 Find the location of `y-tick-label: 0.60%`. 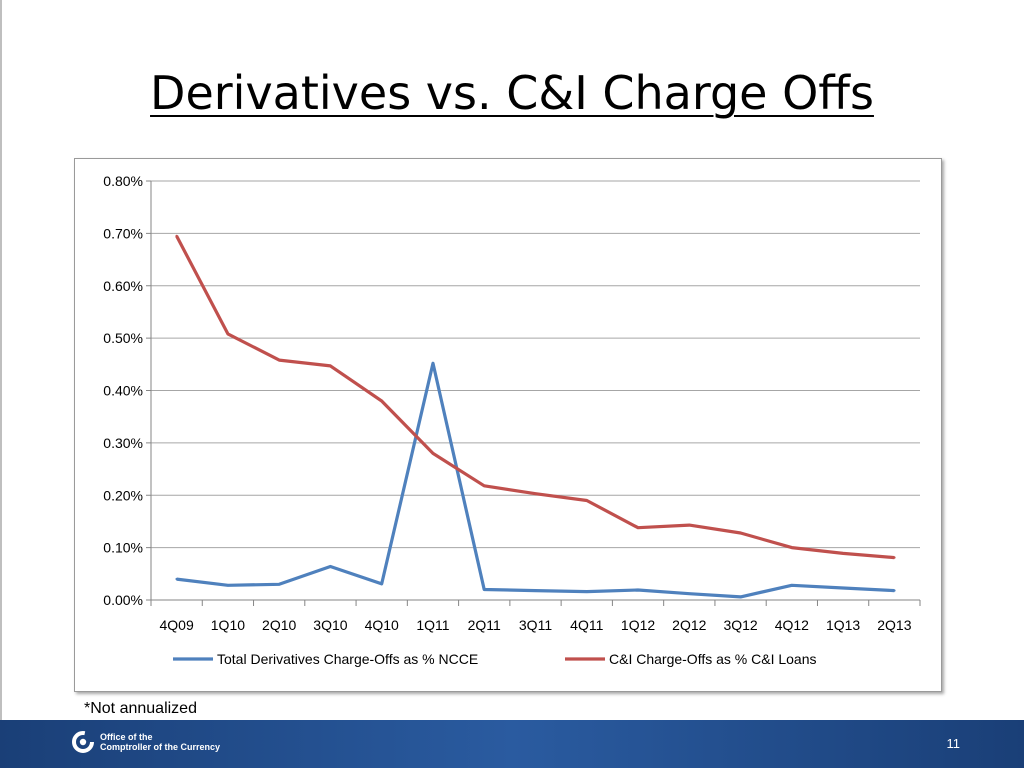

y-tick-label: 0.60% is located at coordinates (123, 286).